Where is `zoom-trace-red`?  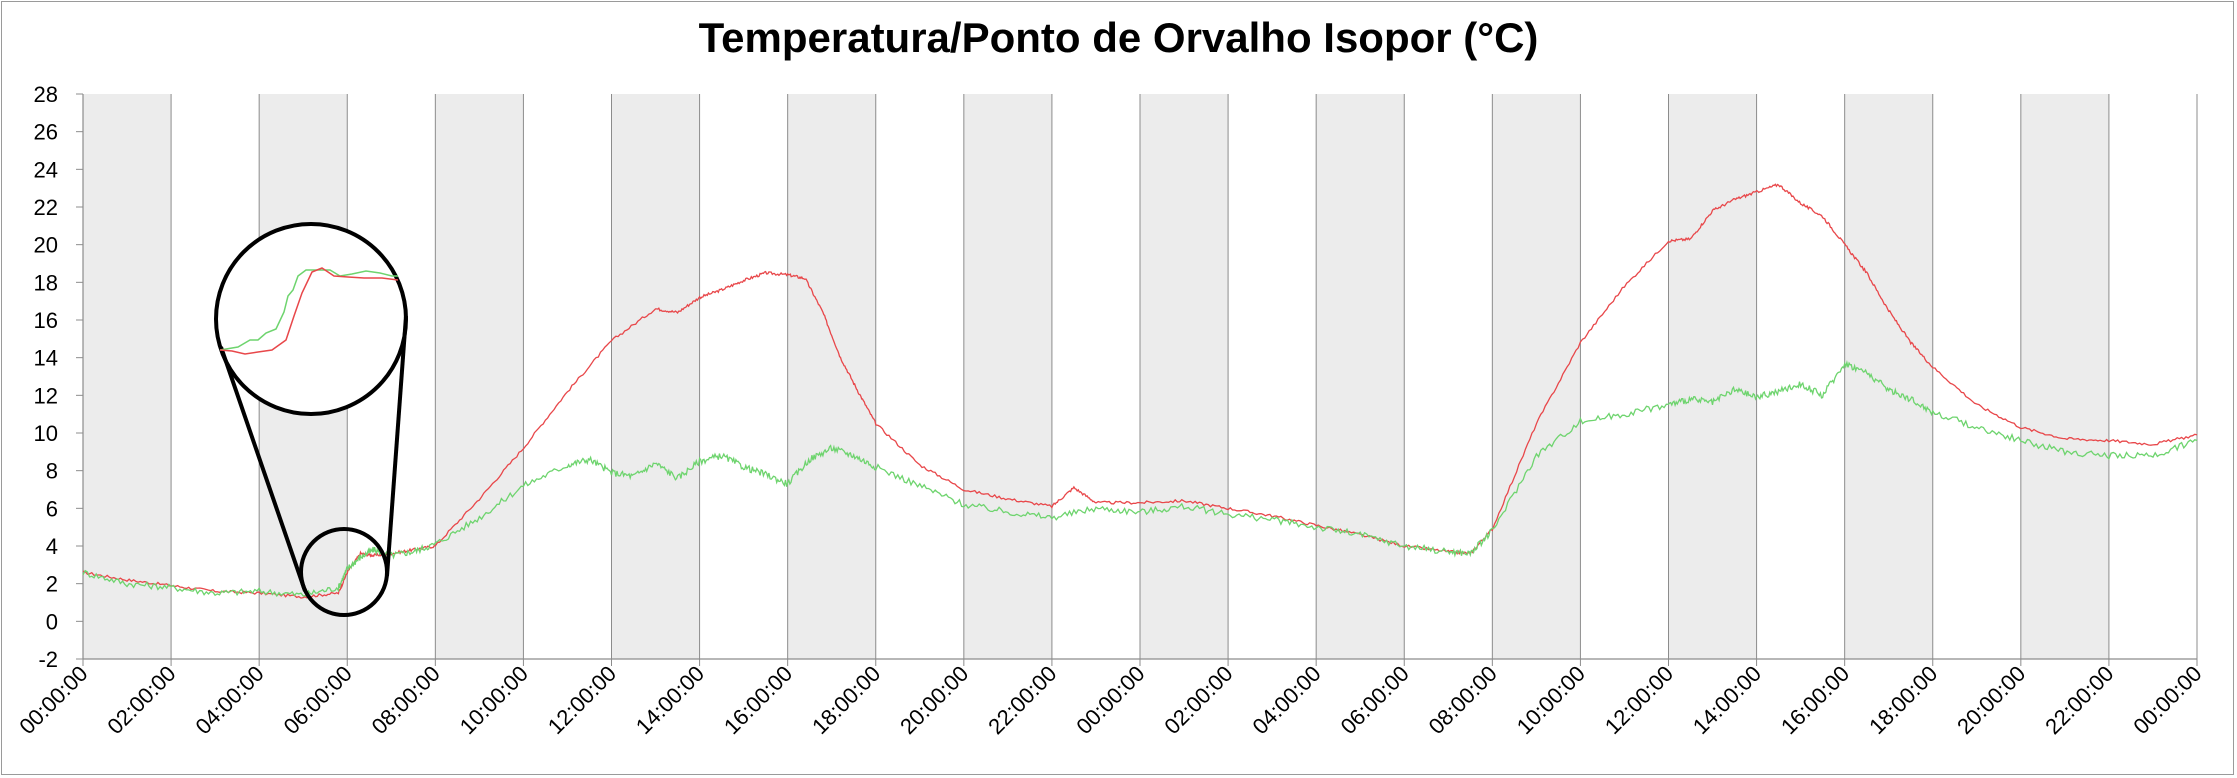 zoom-trace-red is located at coordinates (309, 311).